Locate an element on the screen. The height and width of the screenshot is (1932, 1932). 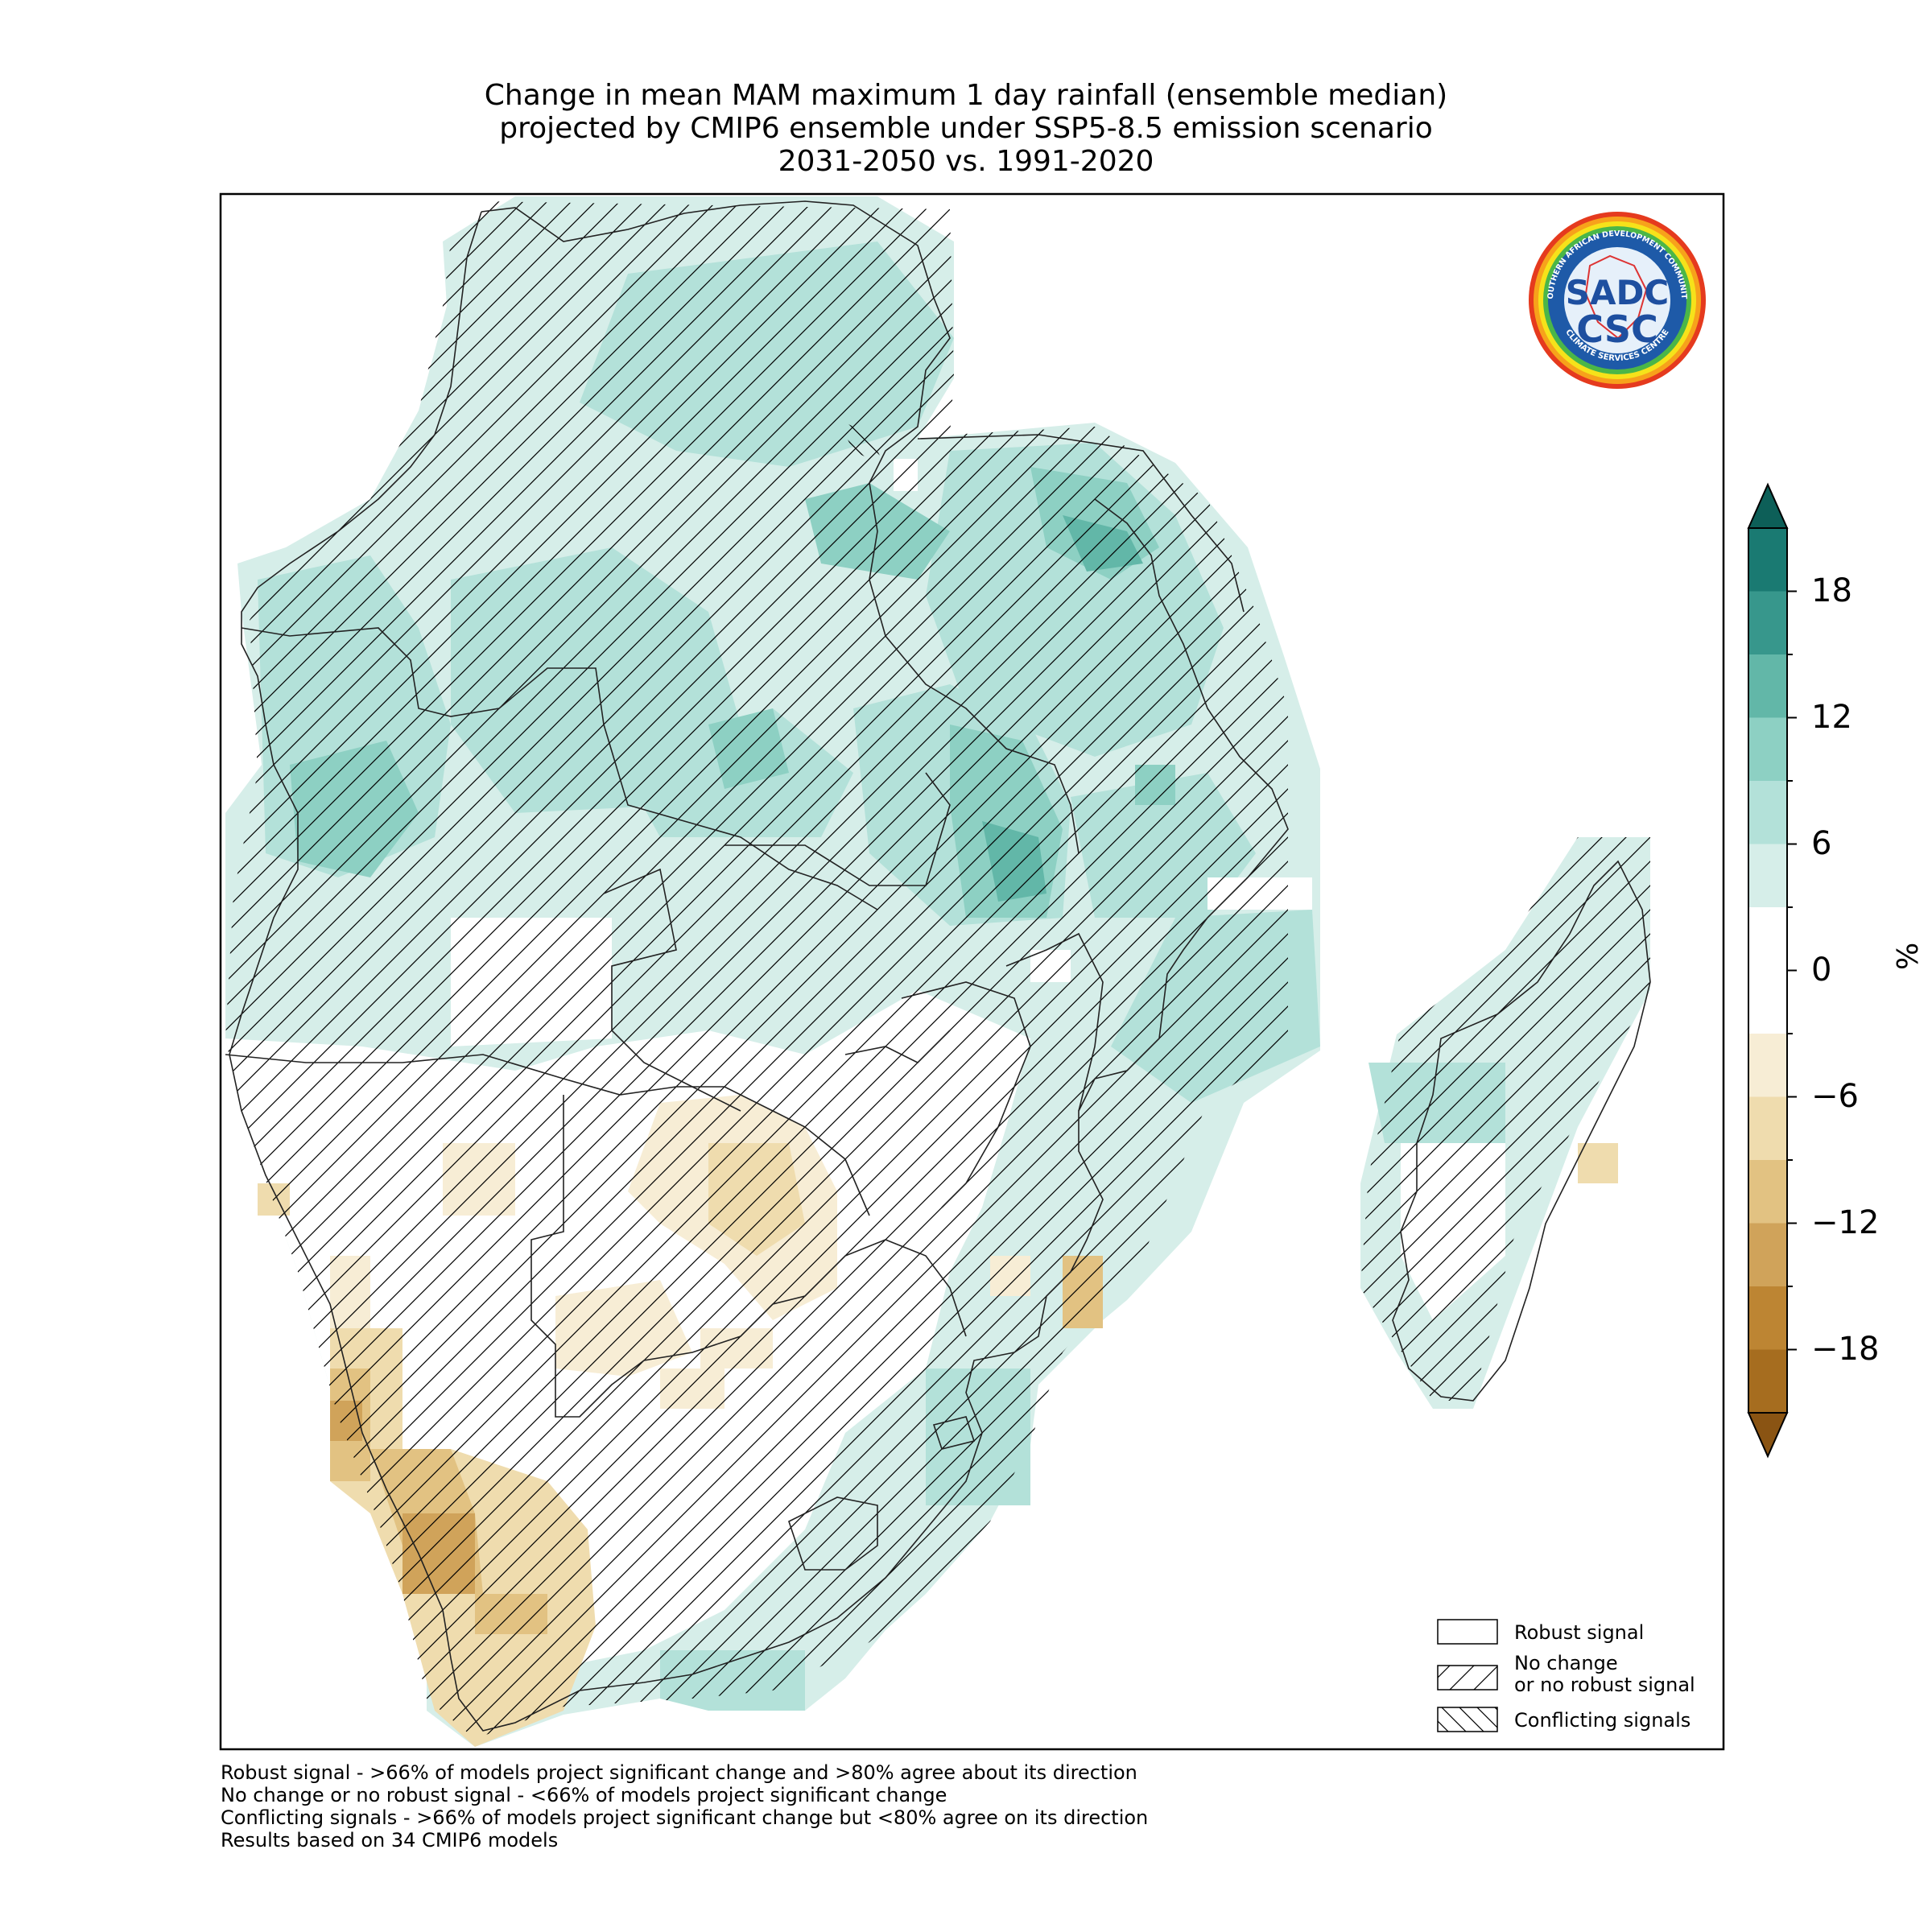
footnote-models: Results based on 34 CMIP6 models is located at coordinates (390, 1840).